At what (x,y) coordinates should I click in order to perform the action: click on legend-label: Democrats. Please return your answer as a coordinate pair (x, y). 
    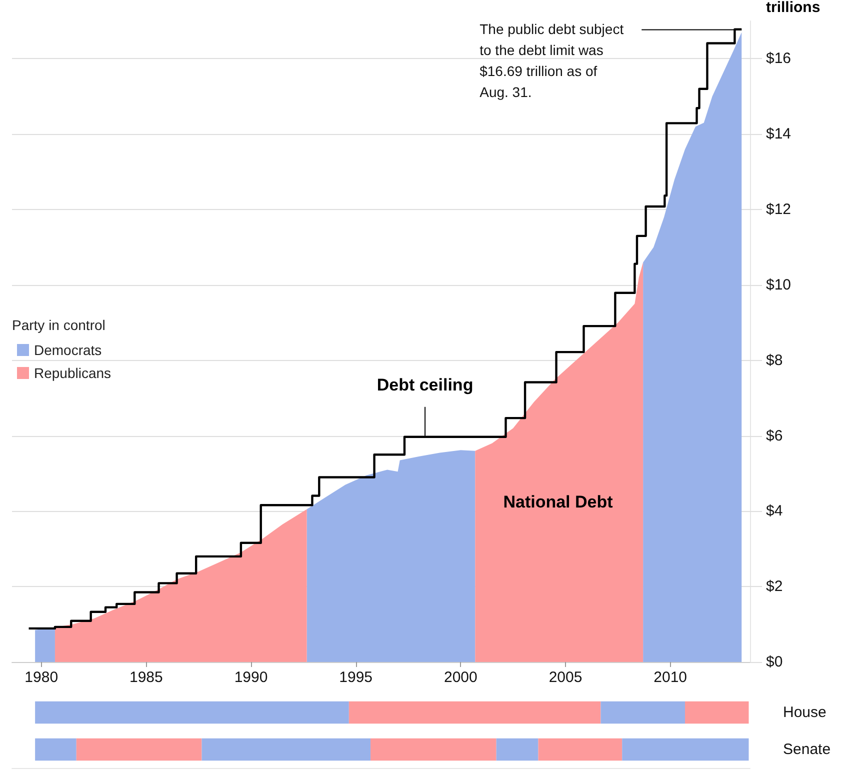
    Looking at the image, I should click on (68, 350).